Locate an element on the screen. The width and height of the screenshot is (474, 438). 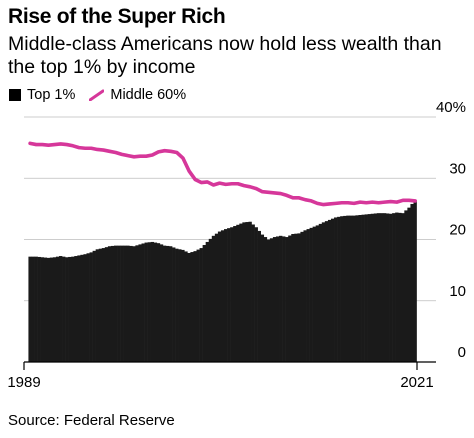
y-tick-label-30: 30 is located at coordinates (457, 168).